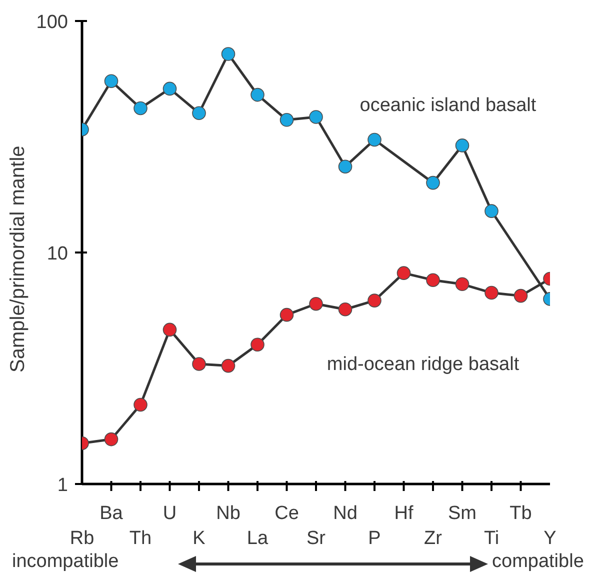  Describe the element at coordinates (199, 538) in the screenshot. I see `x-tick-label: K` at that location.